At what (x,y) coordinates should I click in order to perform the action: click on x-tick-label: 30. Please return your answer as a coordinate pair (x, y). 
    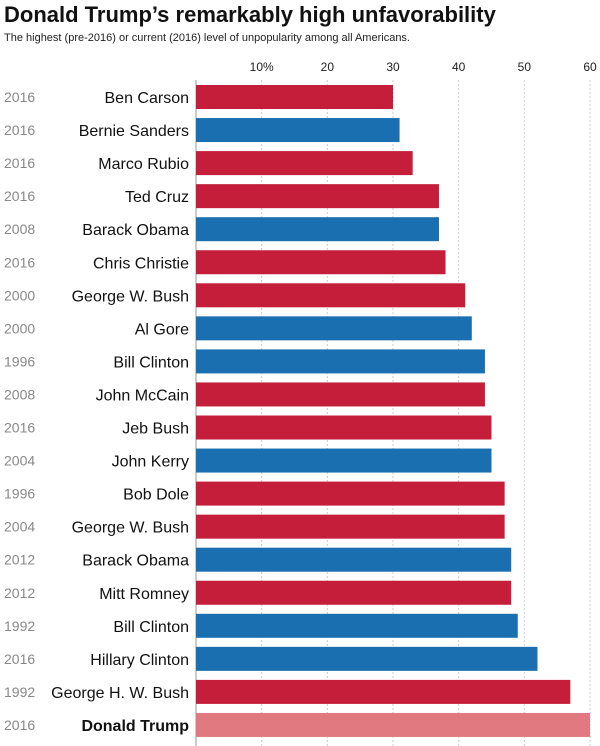
    Looking at the image, I should click on (393, 67).